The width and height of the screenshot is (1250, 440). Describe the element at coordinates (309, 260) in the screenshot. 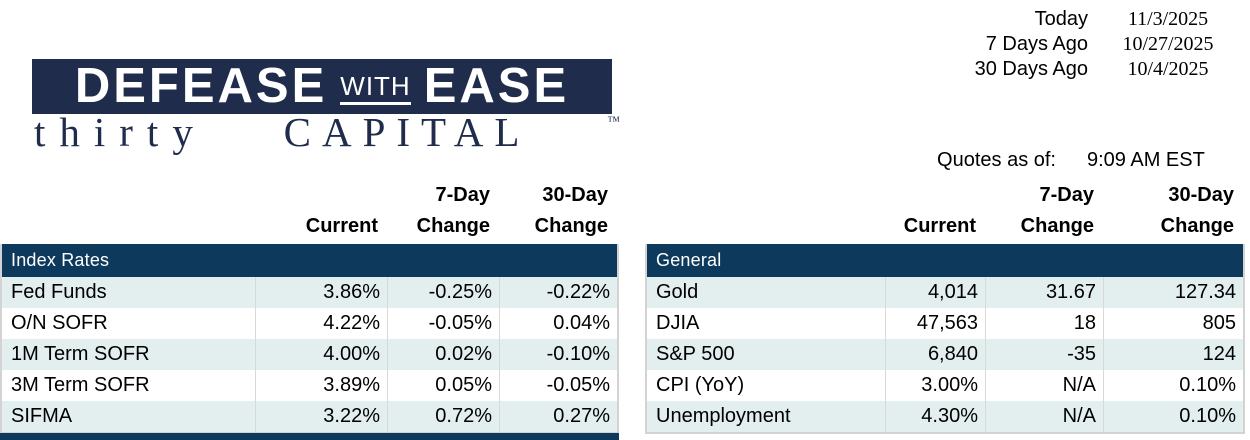

I see `section-header-index-rates: Index Rates` at that location.